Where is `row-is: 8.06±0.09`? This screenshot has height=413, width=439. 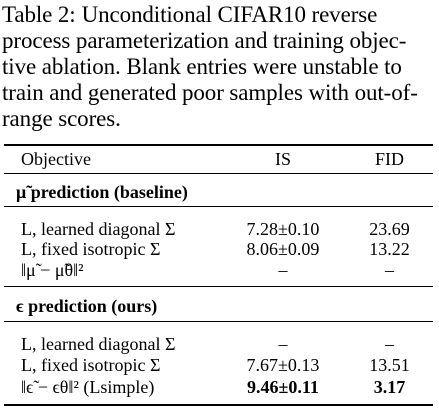 row-is: 8.06±0.09 is located at coordinates (283, 249).